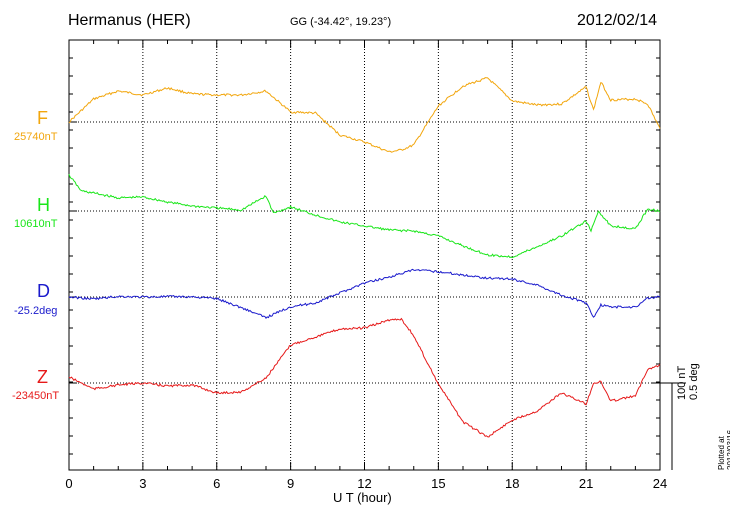 Image resolution: width=730 pixels, height=520 pixels. I want to click on x-axis-label: U T (hour), so click(362, 497).